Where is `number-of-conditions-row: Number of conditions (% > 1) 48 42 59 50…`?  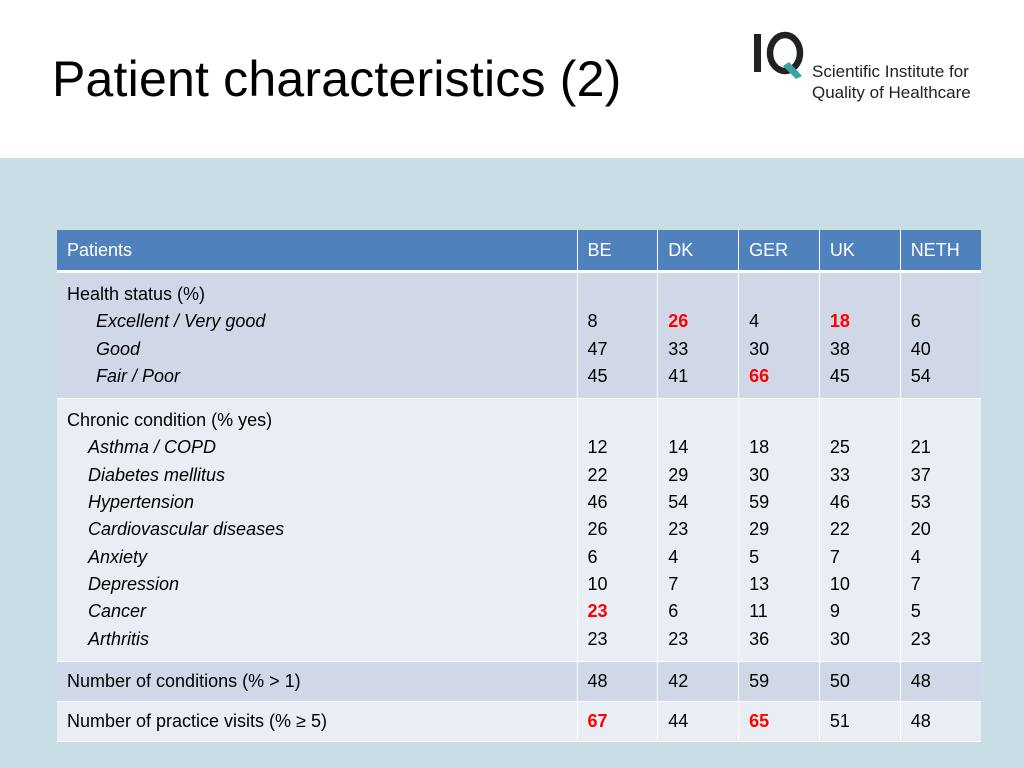
number-of-conditions-row: Number of conditions (% > 1) 48 42 59 50… is located at coordinates (519, 682).